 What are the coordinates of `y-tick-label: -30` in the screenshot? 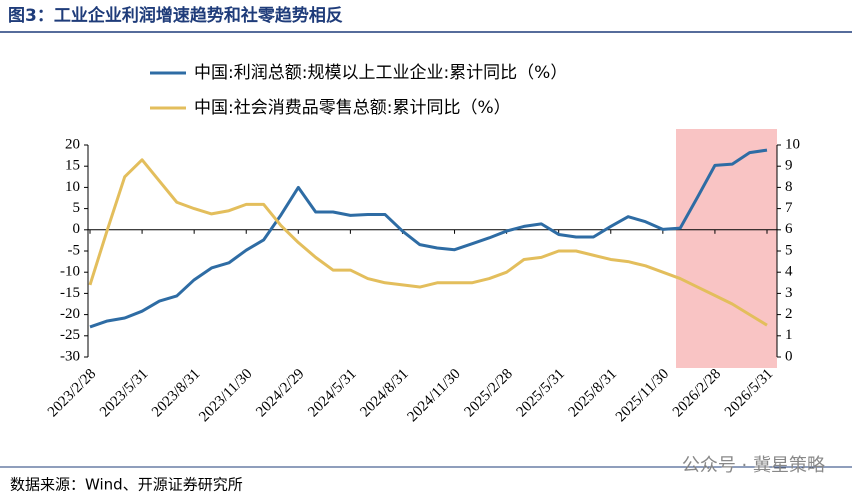 It's located at (70, 356).